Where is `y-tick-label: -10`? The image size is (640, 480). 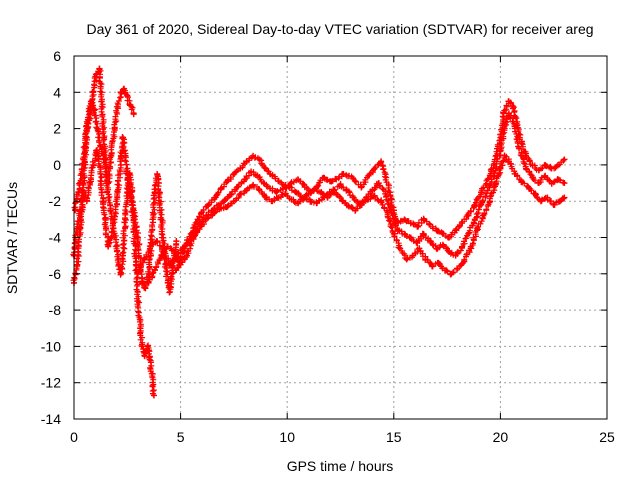
y-tick-label: -10 is located at coordinates (51, 346).